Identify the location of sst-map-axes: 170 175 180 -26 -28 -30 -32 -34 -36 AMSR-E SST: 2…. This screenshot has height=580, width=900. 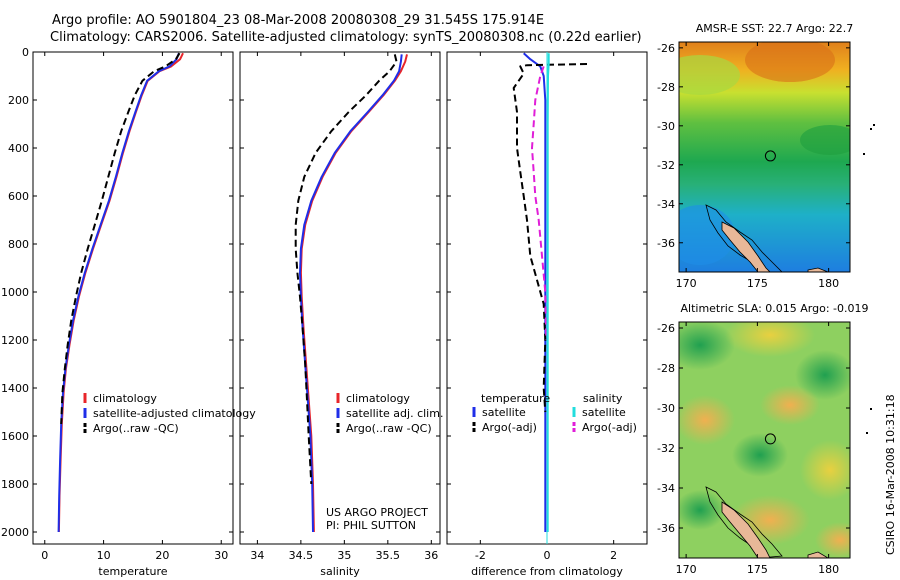
(755, 156).